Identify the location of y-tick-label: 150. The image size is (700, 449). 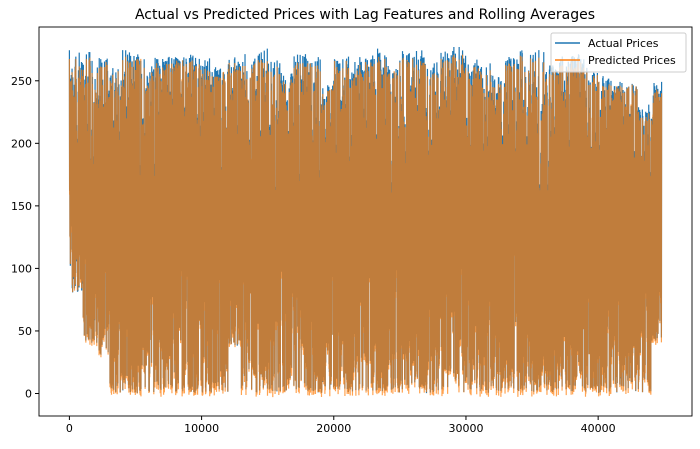
(21, 206).